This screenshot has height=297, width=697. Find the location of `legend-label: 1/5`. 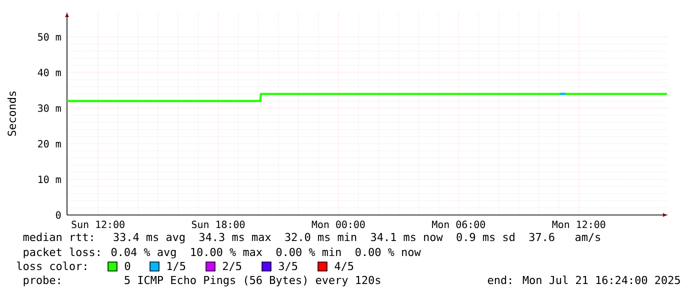

legend-label: 1/5 is located at coordinates (177, 267).